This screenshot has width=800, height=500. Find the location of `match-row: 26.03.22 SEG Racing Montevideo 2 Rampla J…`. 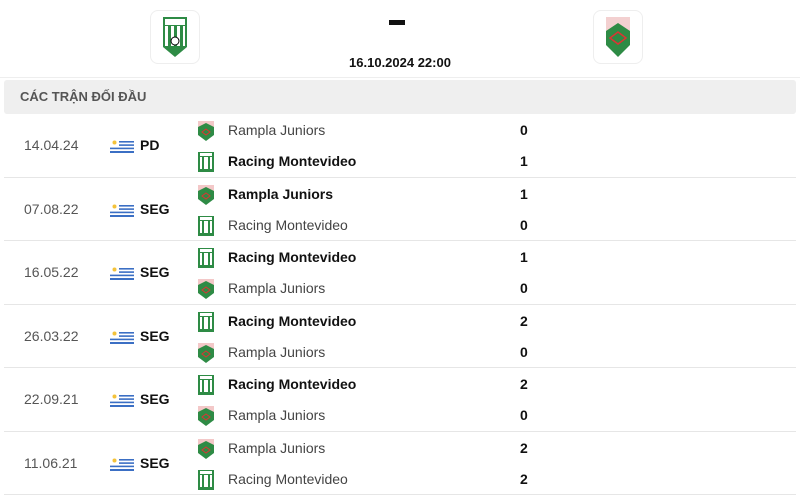

match-row: 26.03.22 SEG Racing Montevideo 2 Rampla J… is located at coordinates (400, 336).